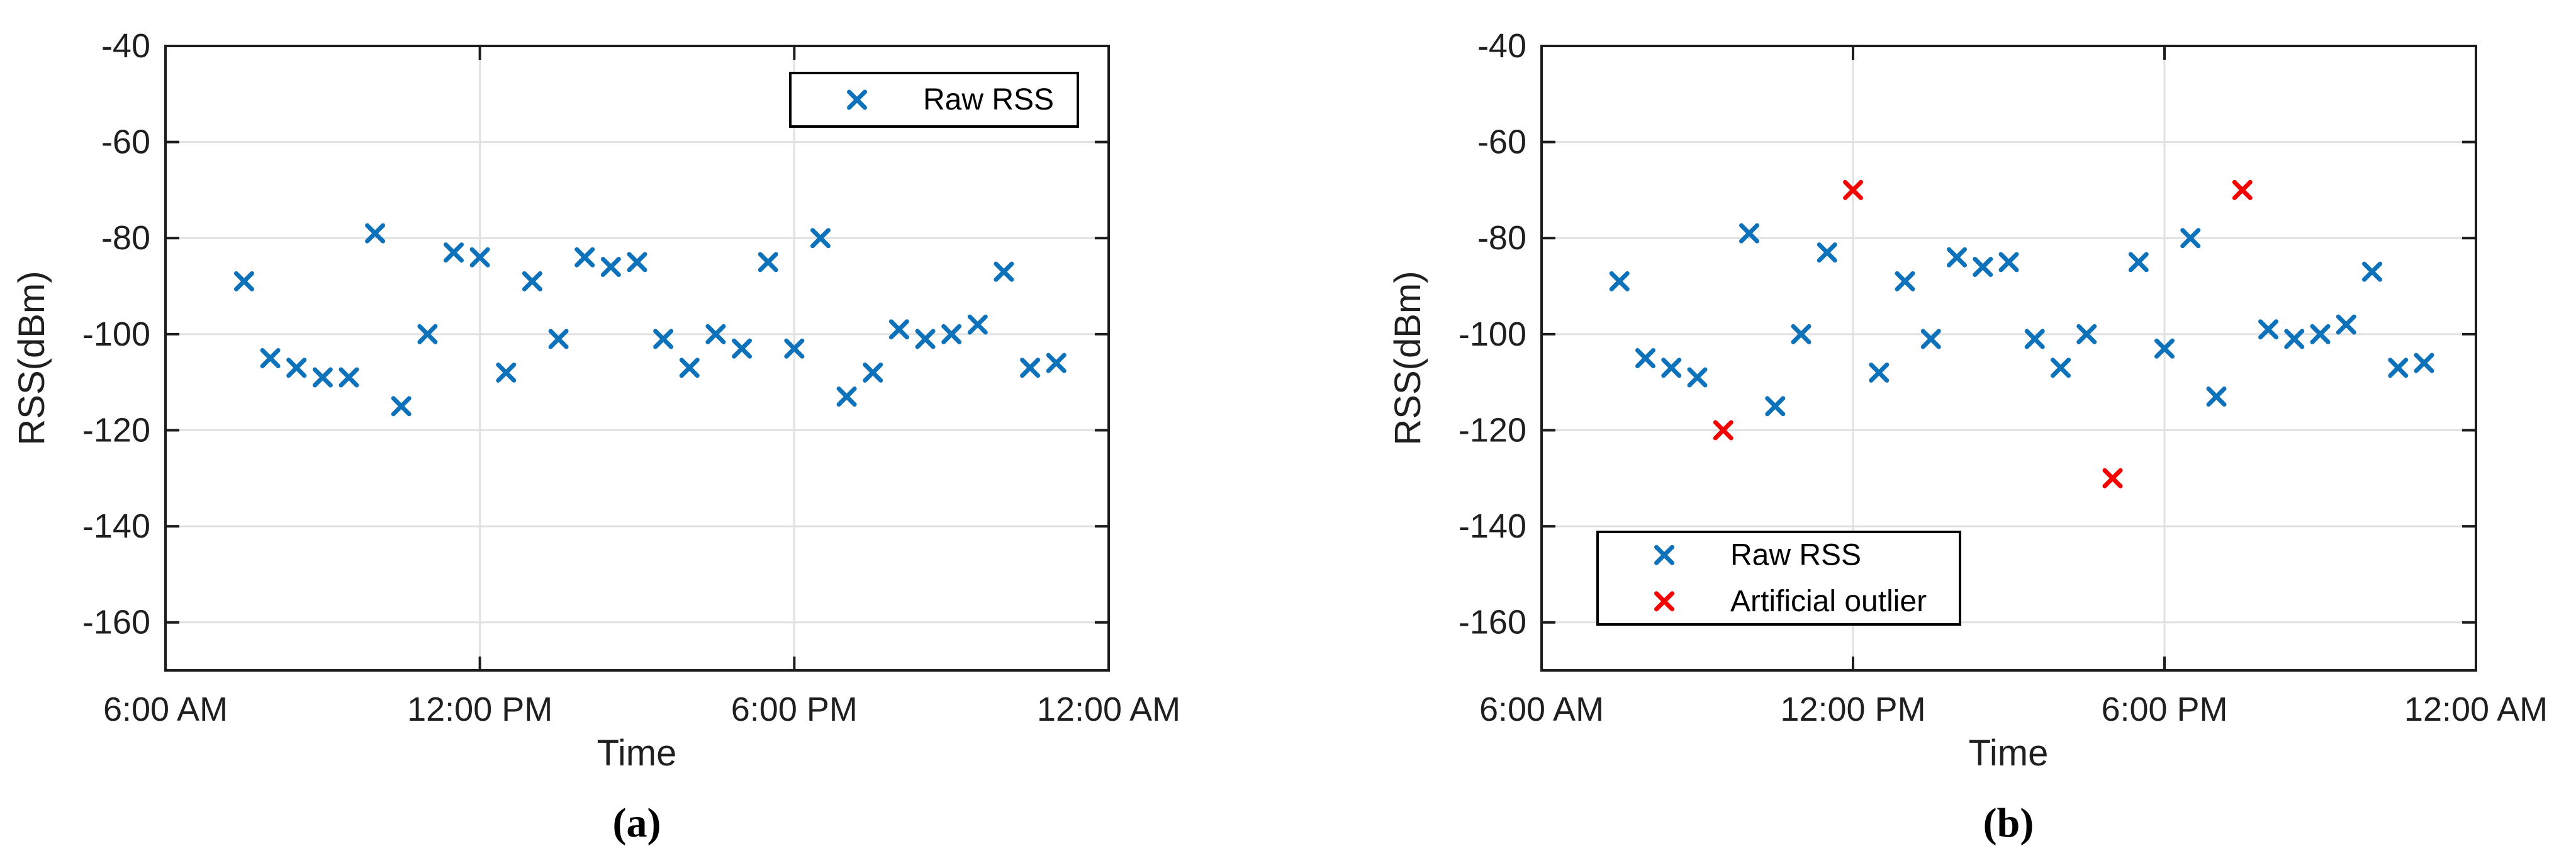 This screenshot has height=863, width=2576. I want to click on caption-b: (b), so click(2008, 823).